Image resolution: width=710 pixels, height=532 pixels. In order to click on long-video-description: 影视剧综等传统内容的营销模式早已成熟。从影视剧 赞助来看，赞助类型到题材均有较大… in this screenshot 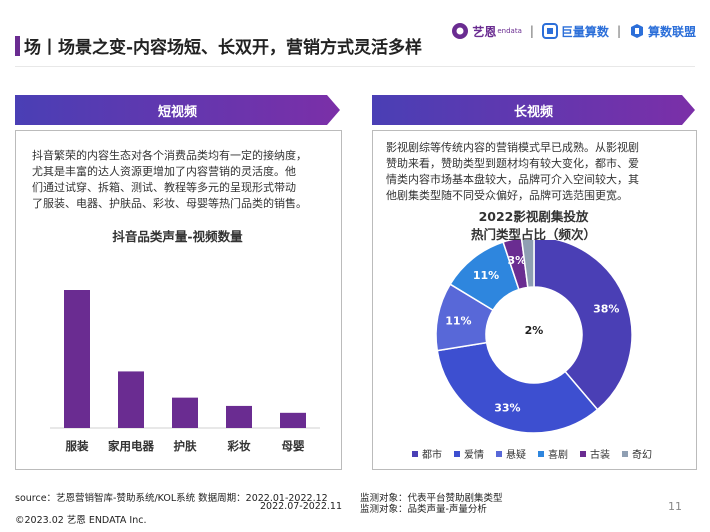, I will do `click(536, 172)`.